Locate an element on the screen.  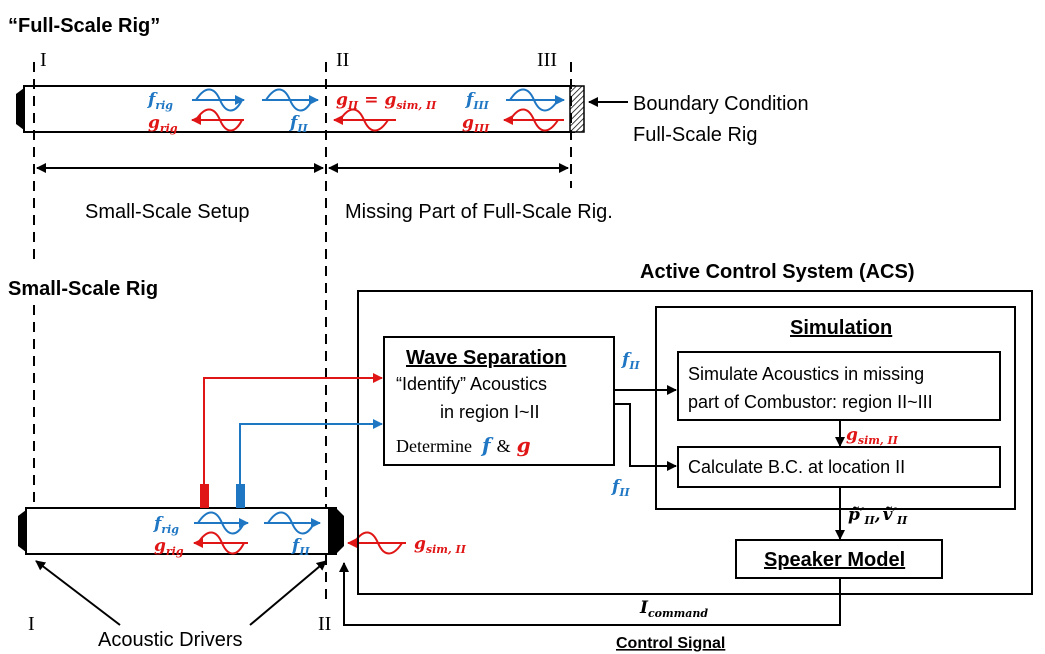
g-equation-label: gII = gsim, II is located at coordinates (386, 101).